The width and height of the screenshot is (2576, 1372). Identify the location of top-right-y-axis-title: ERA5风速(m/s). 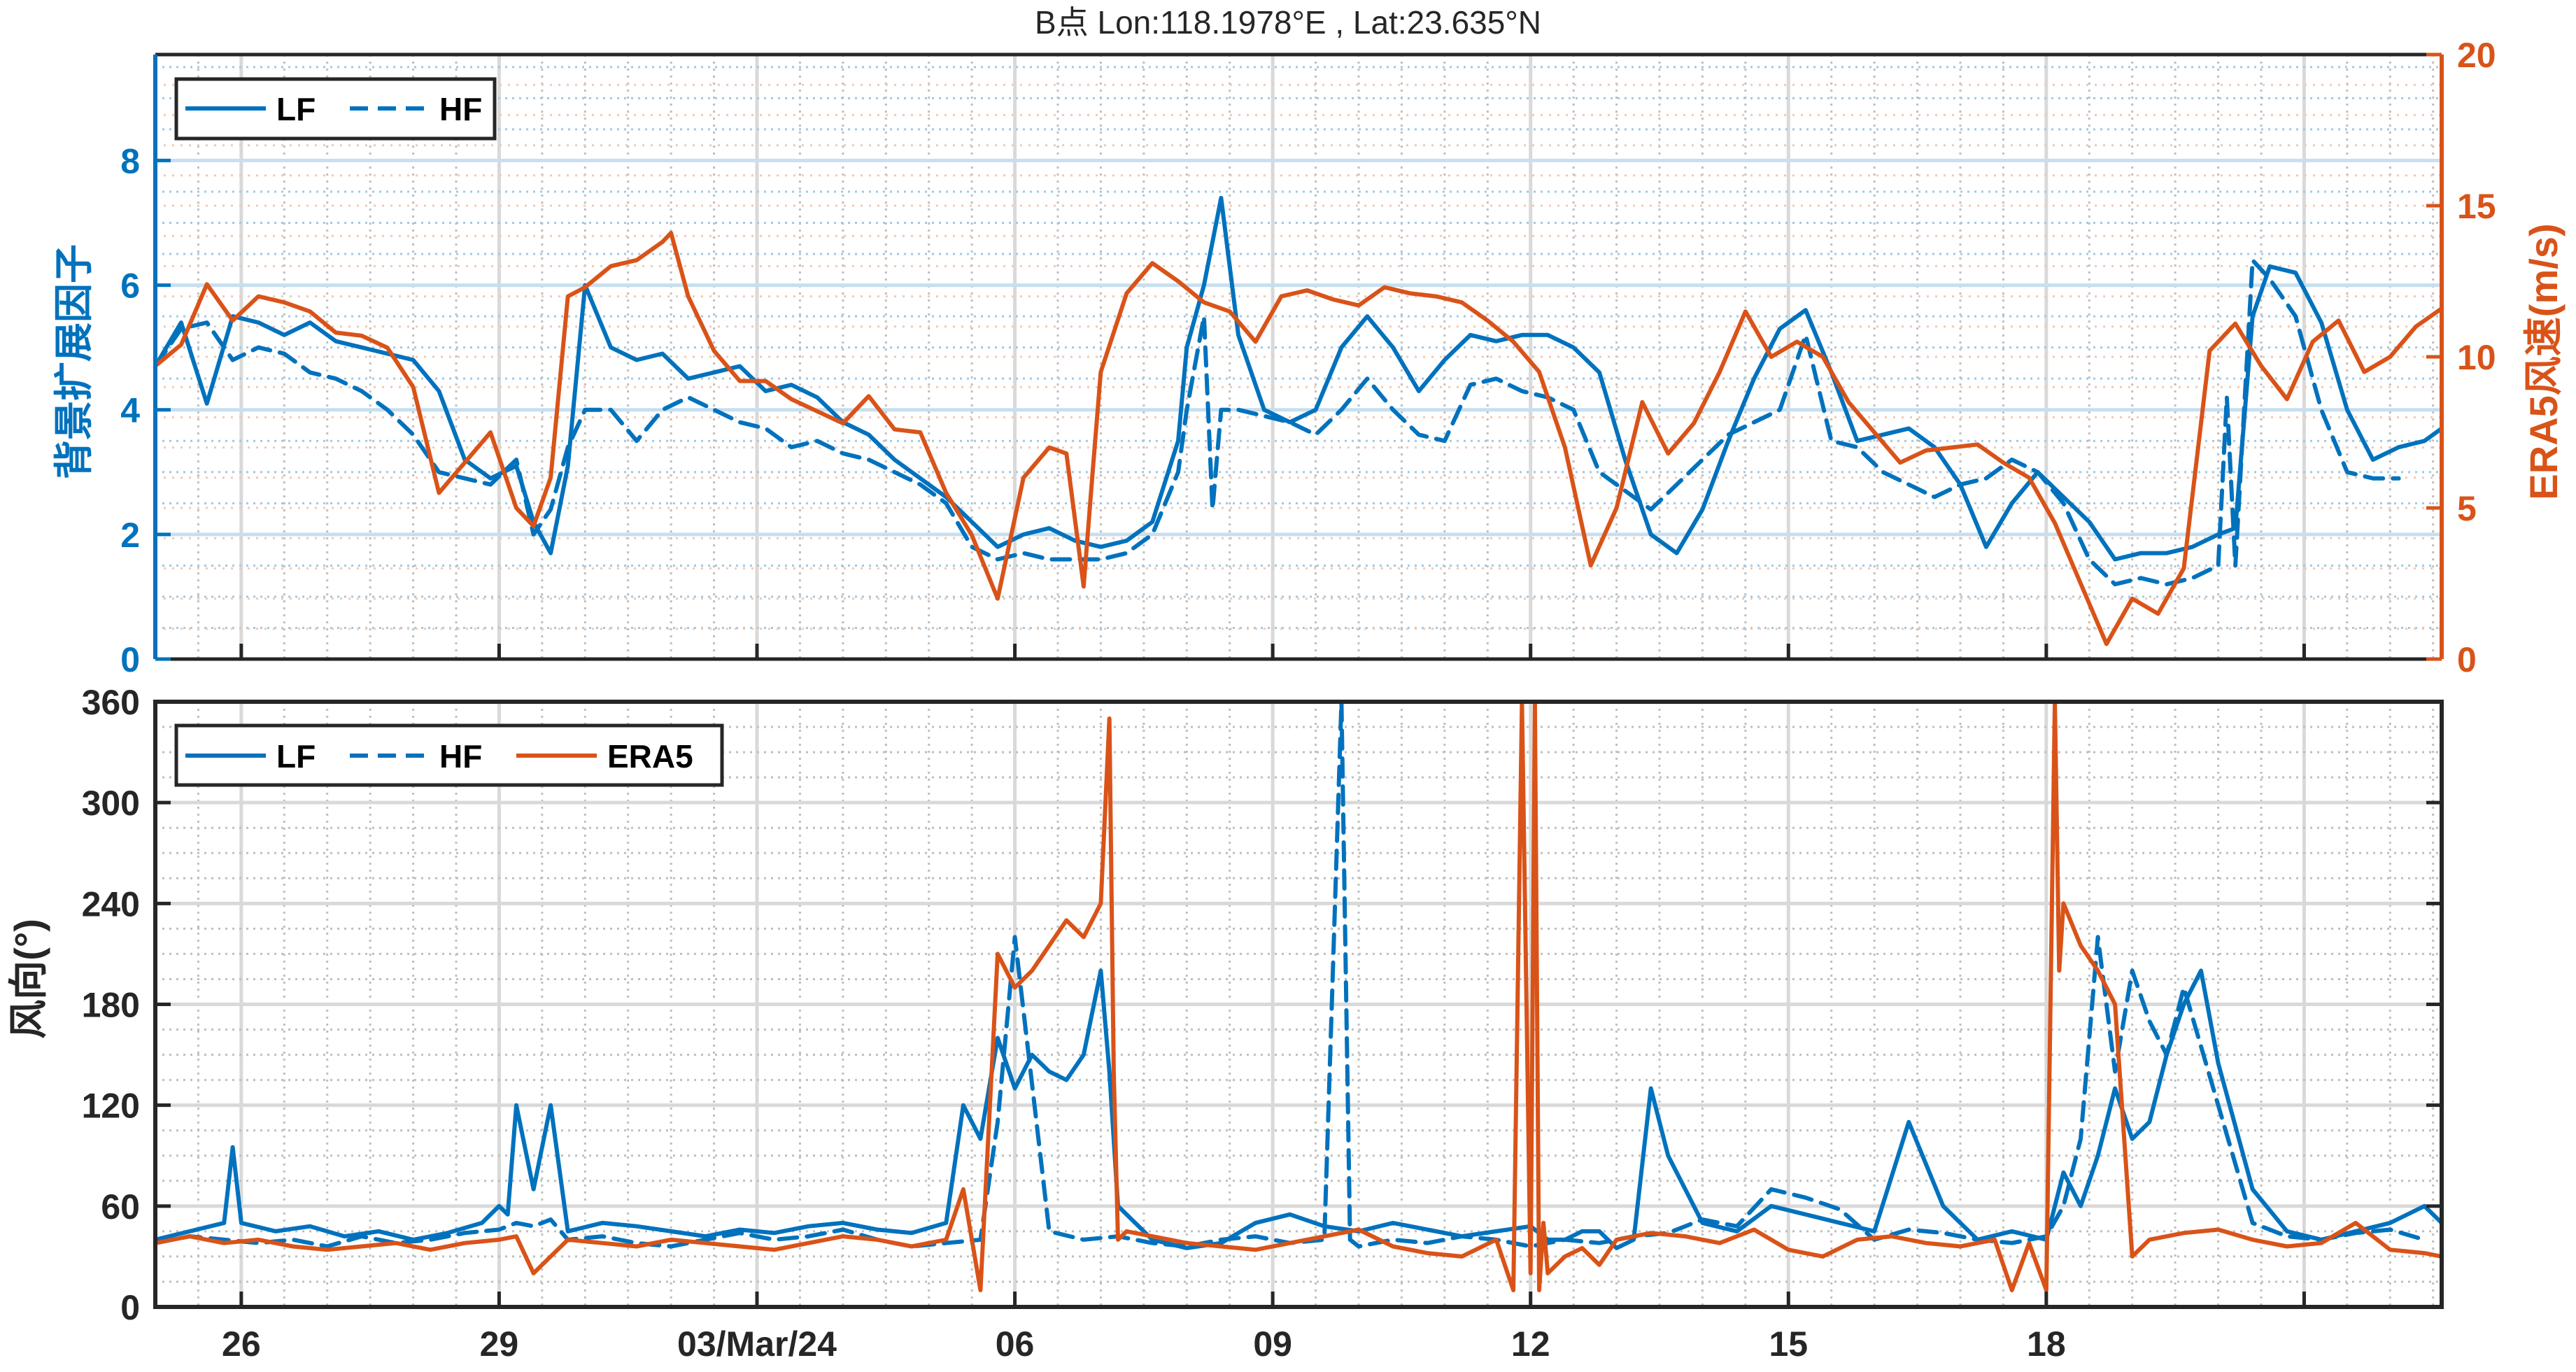
(2543, 361).